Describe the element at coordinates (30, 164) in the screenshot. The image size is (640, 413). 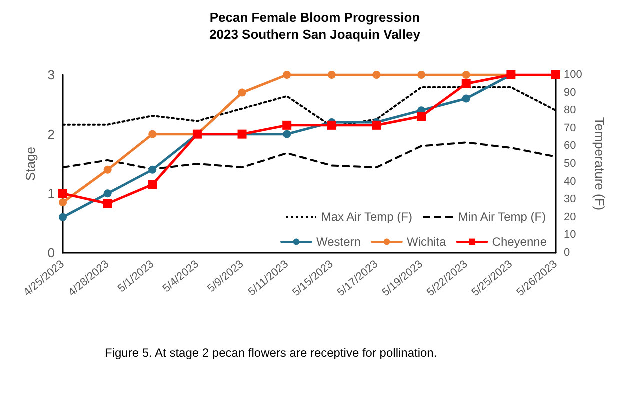
I see `y-axis-title: Stage` at that location.